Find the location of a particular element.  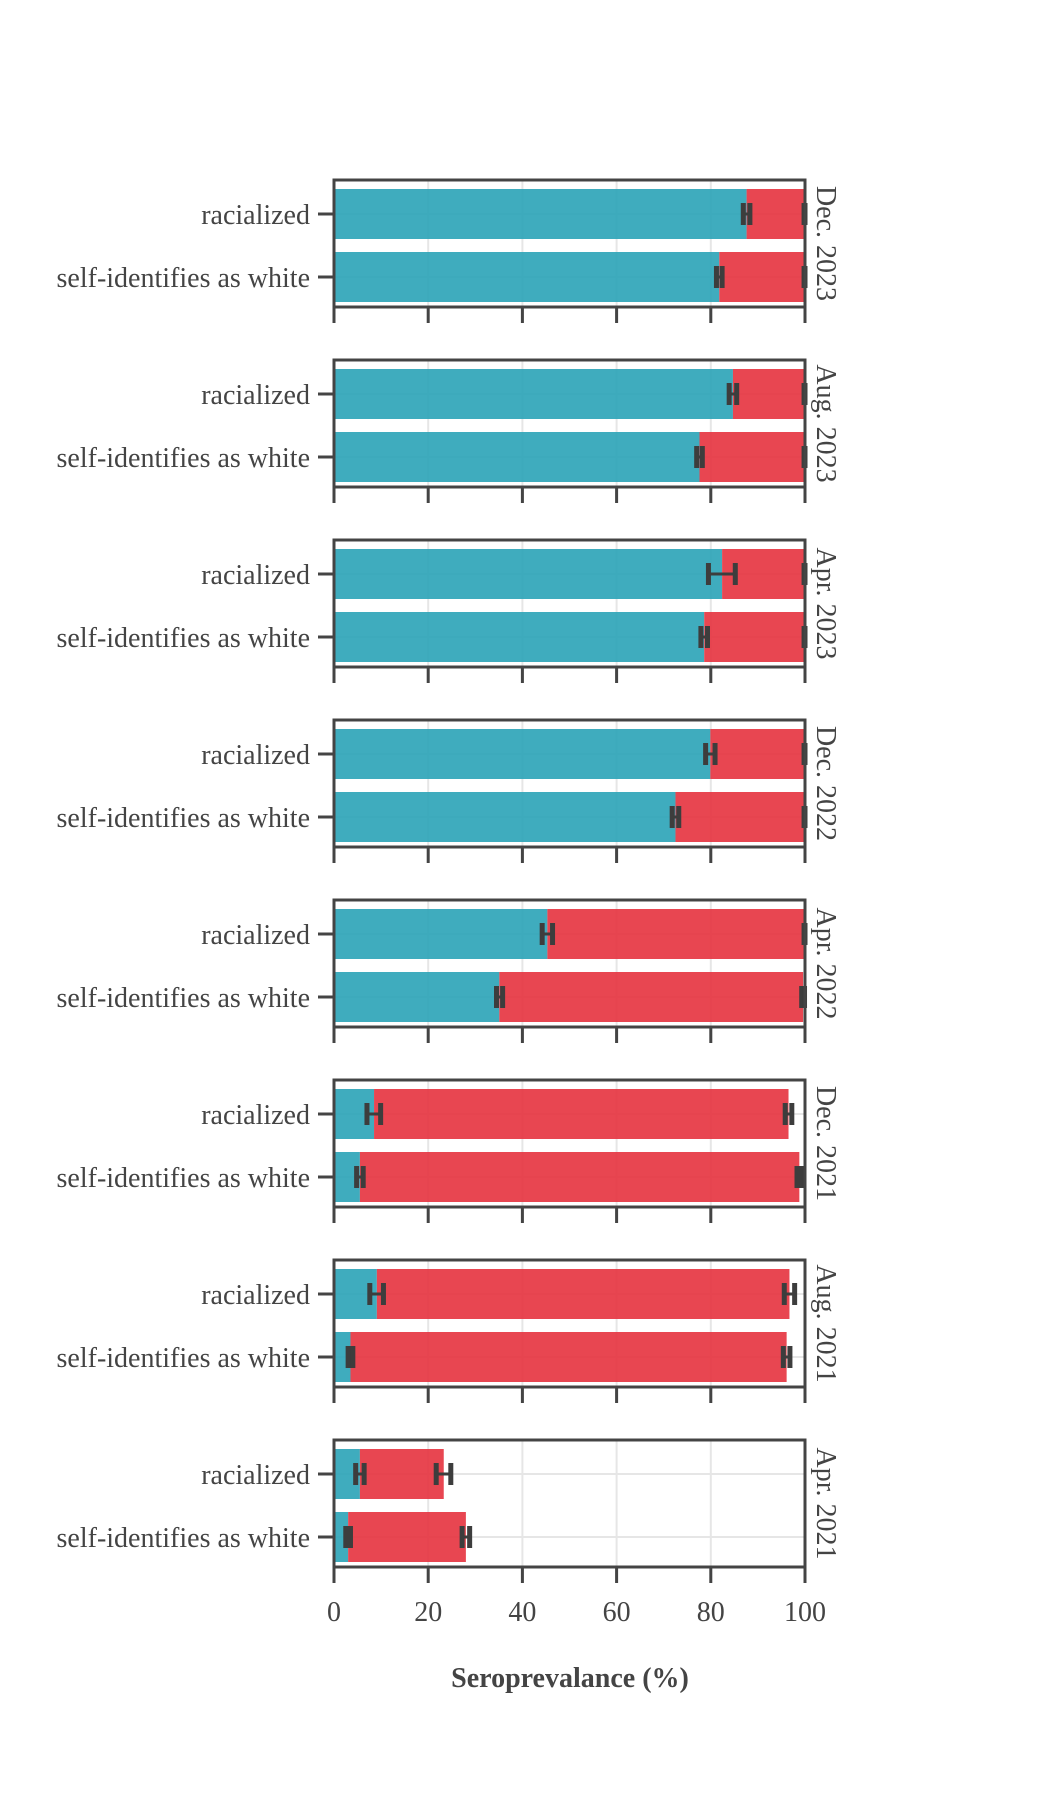

x-tick-label: 80 is located at coordinates (711, 1612).